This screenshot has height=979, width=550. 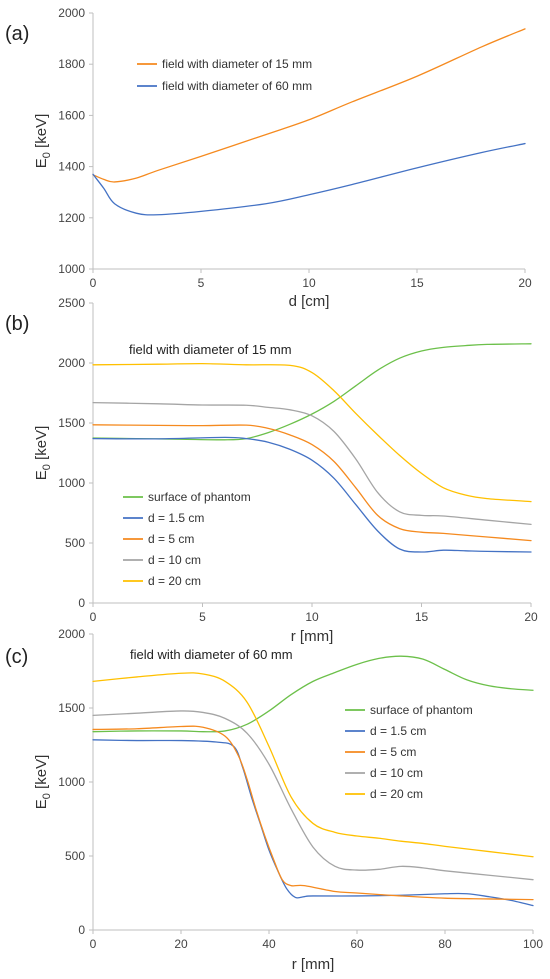 What do you see at coordinates (357, 944) in the screenshot?
I see `x-tick-label: 60` at bounding box center [357, 944].